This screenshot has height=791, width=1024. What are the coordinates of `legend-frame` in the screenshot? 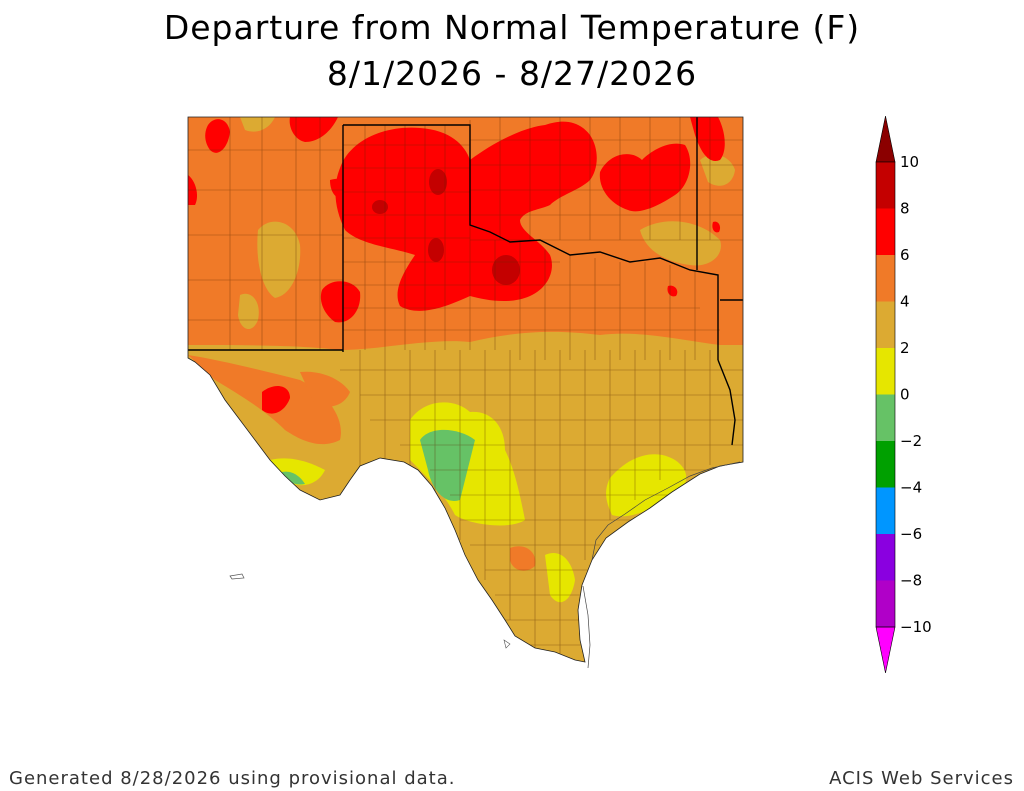 It's located at (885, 394).